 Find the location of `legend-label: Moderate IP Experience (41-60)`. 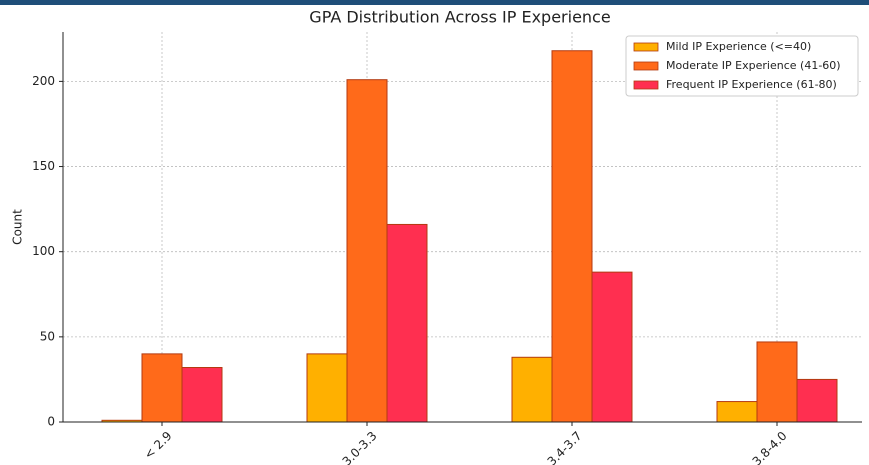

legend-label: Moderate IP Experience (41-60) is located at coordinates (753, 65).